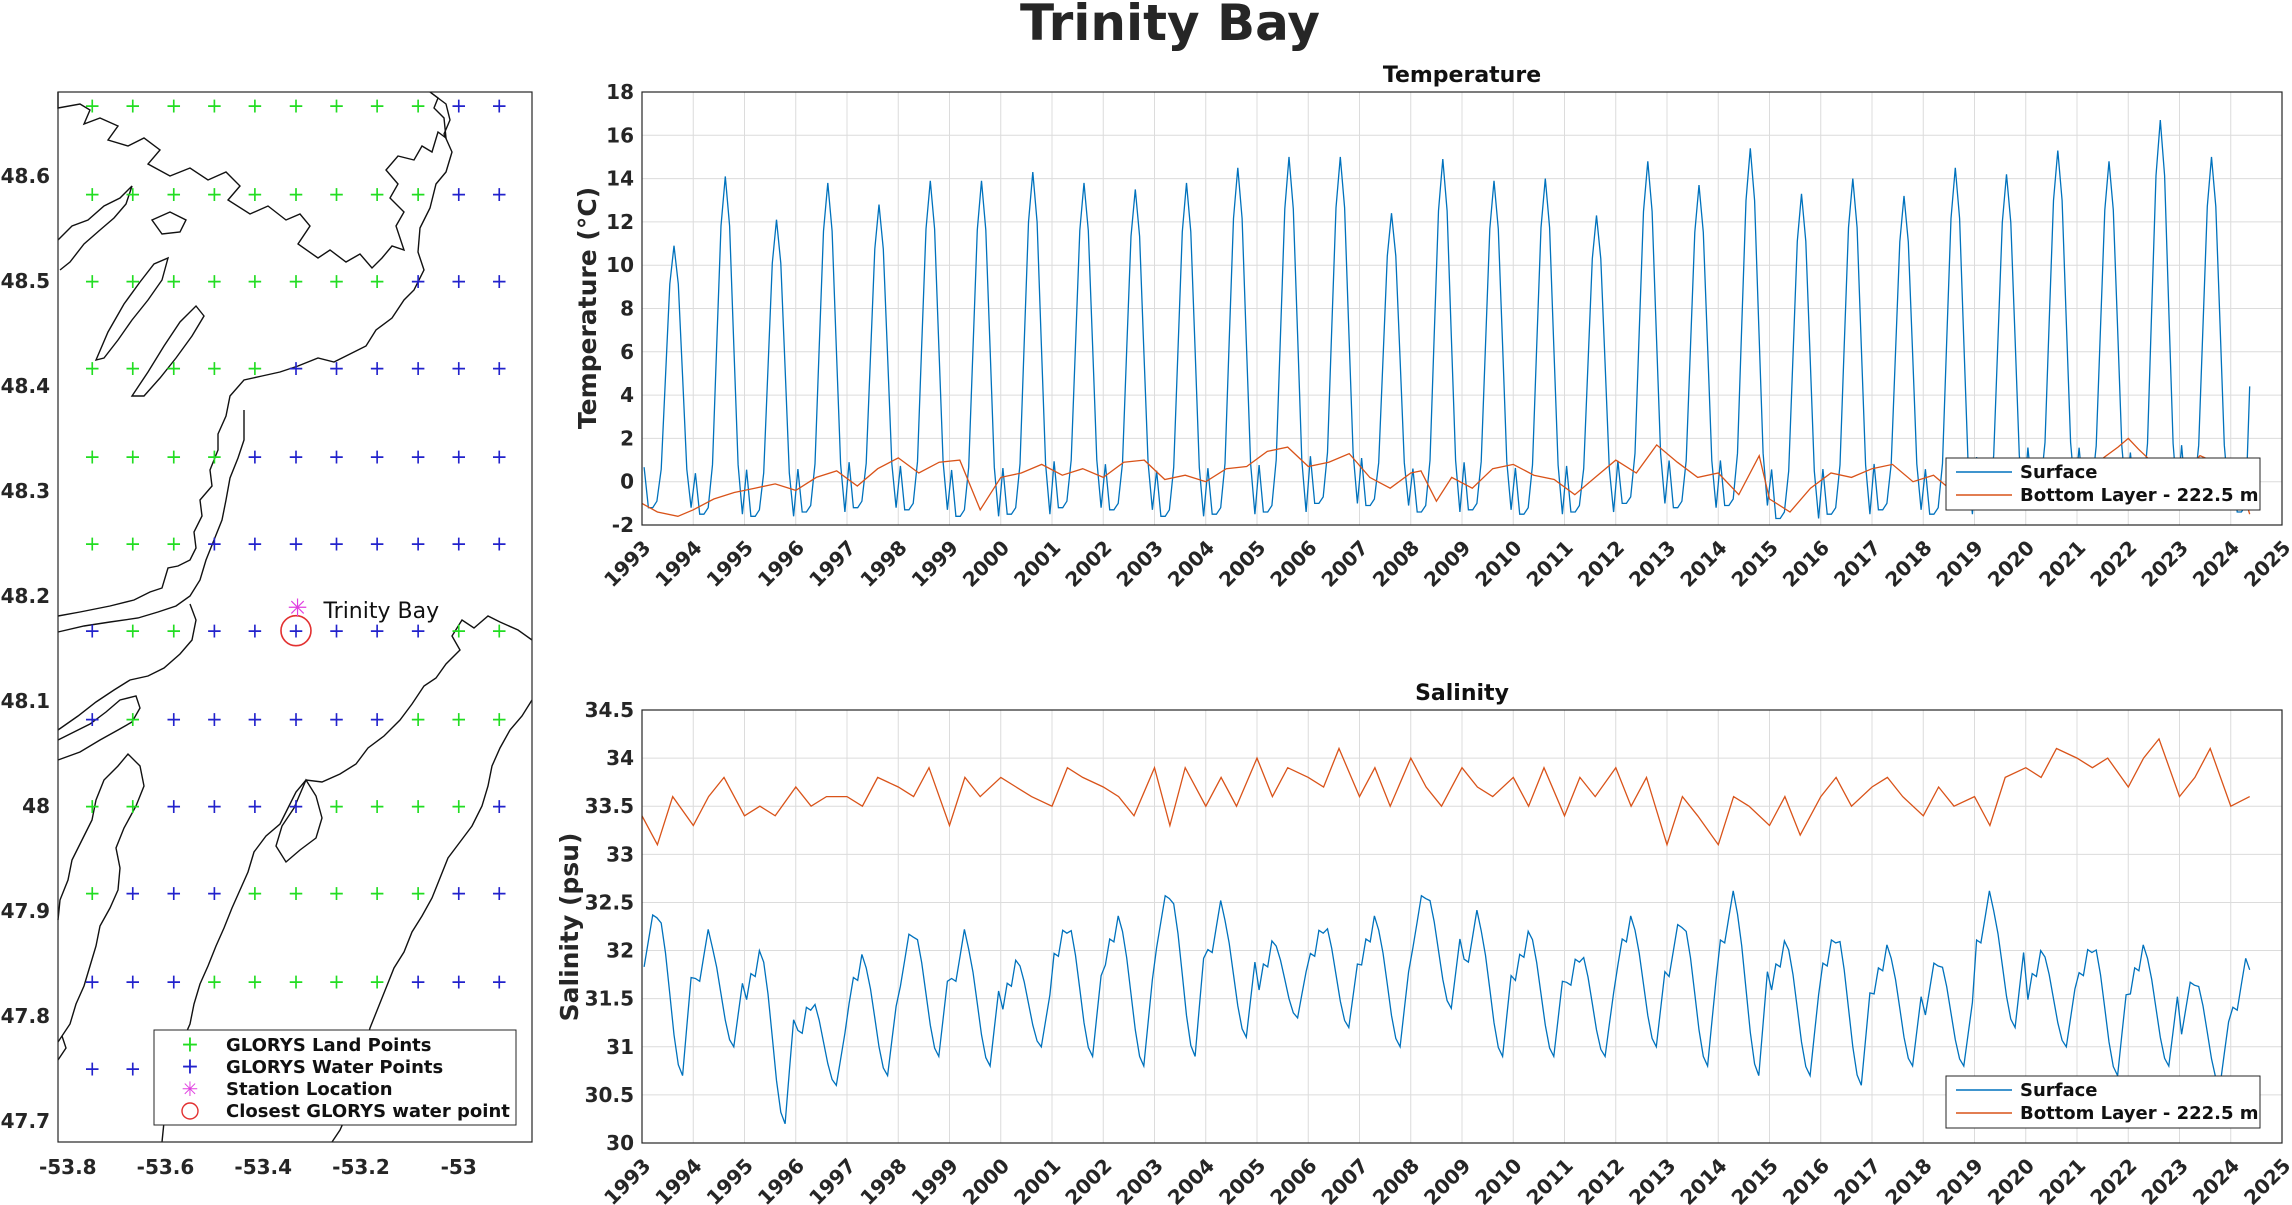 Image resolution: width=2292 pixels, height=1205 pixels. Describe the element at coordinates (2113, 1179) in the screenshot. I see `xtick-label: 2022` at that location.